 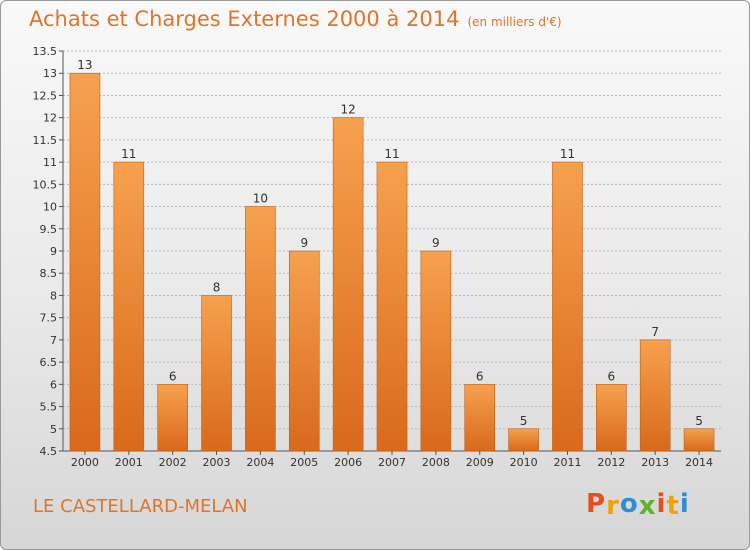 I want to click on y-tick-label: 7, so click(x=53, y=340).